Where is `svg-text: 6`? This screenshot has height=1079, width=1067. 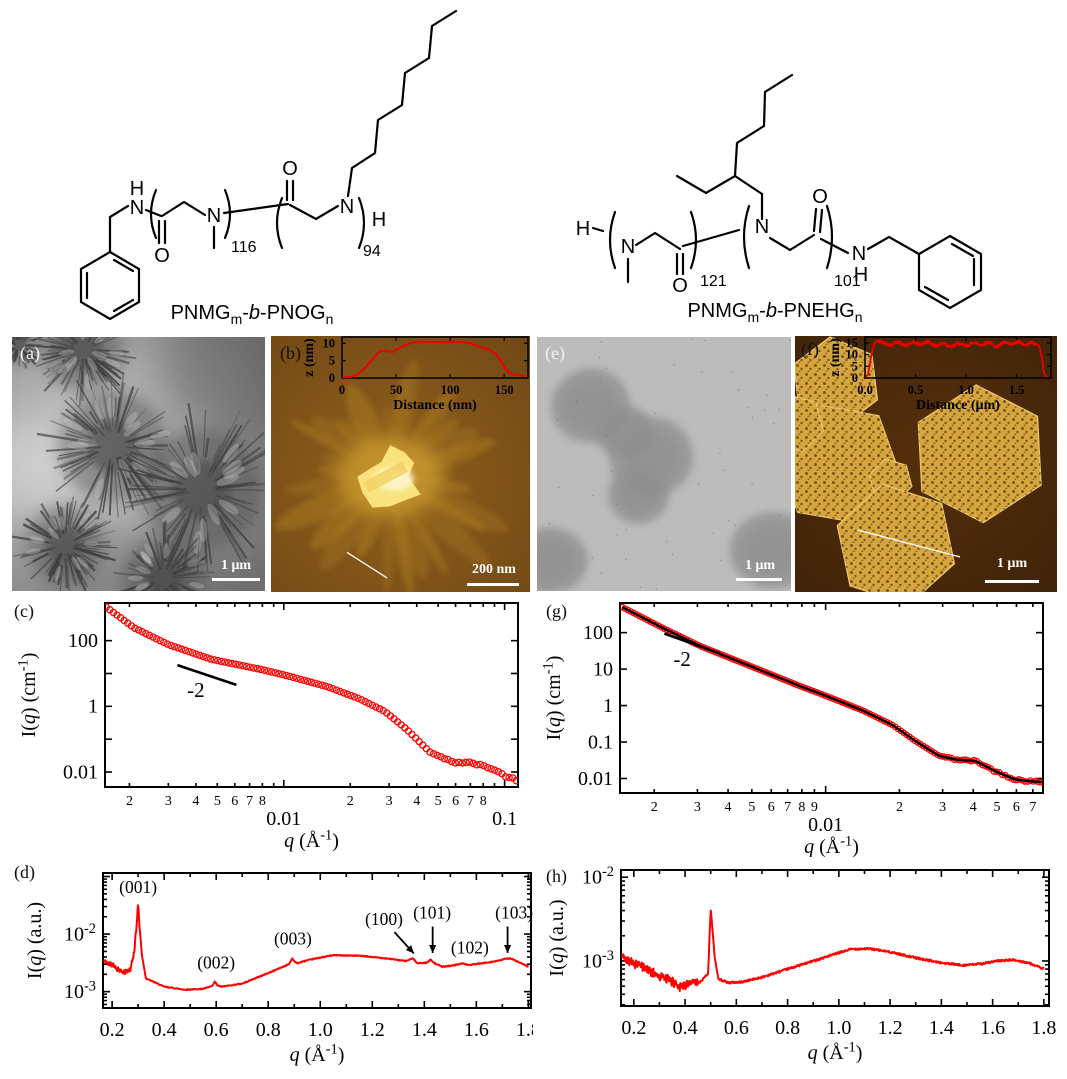
svg-text: 6 is located at coordinates (455, 801).